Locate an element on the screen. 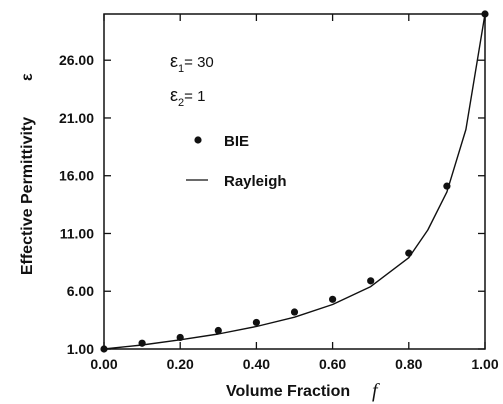 The width and height of the screenshot is (503, 404). eps2-value: = 1 is located at coordinates (194, 96).